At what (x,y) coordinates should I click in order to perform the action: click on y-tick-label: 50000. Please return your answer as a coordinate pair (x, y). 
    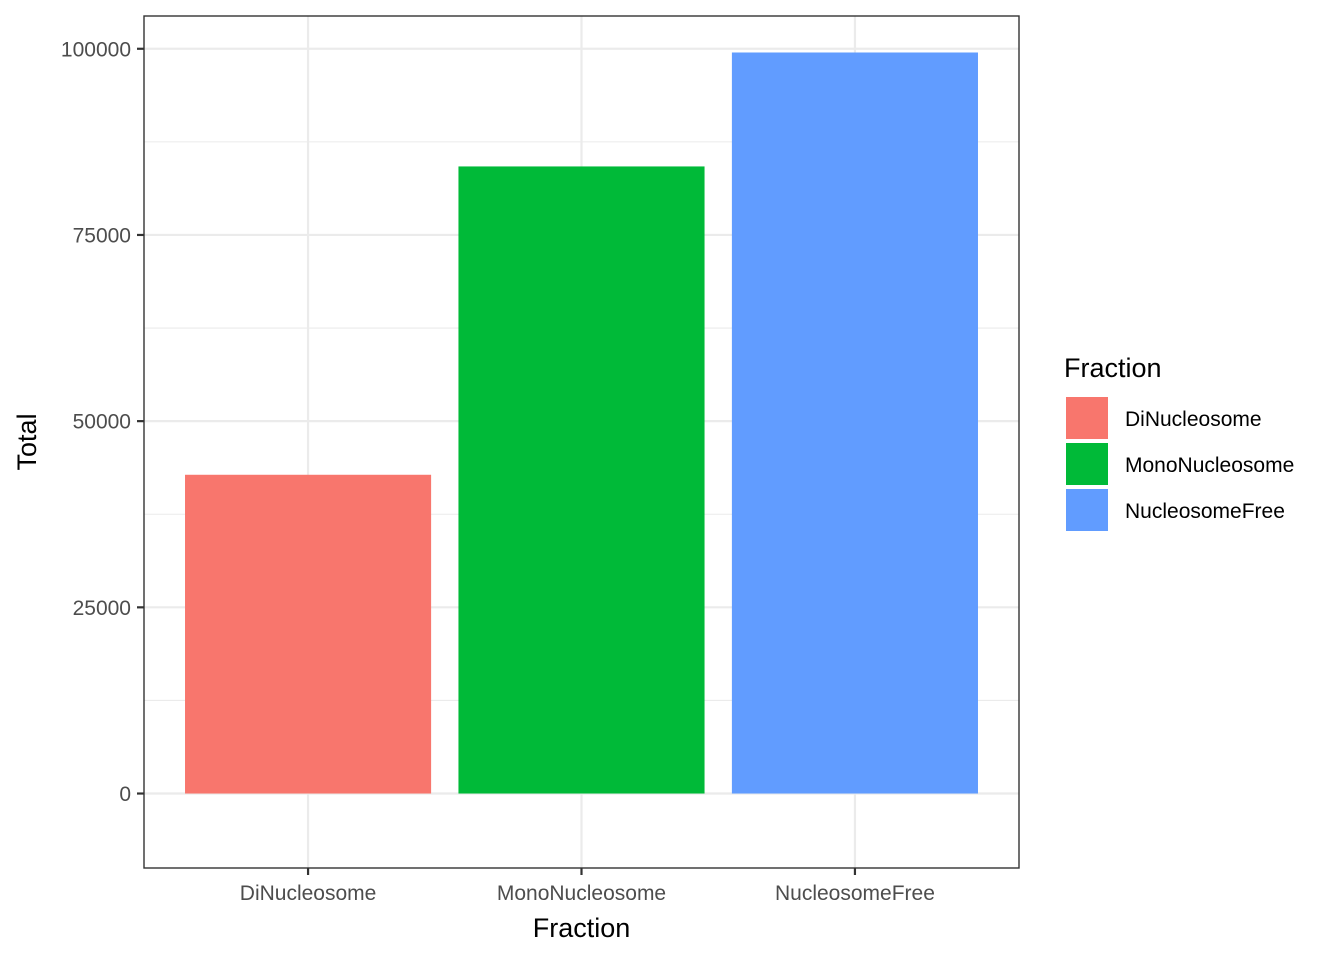
    Looking at the image, I should click on (102, 422).